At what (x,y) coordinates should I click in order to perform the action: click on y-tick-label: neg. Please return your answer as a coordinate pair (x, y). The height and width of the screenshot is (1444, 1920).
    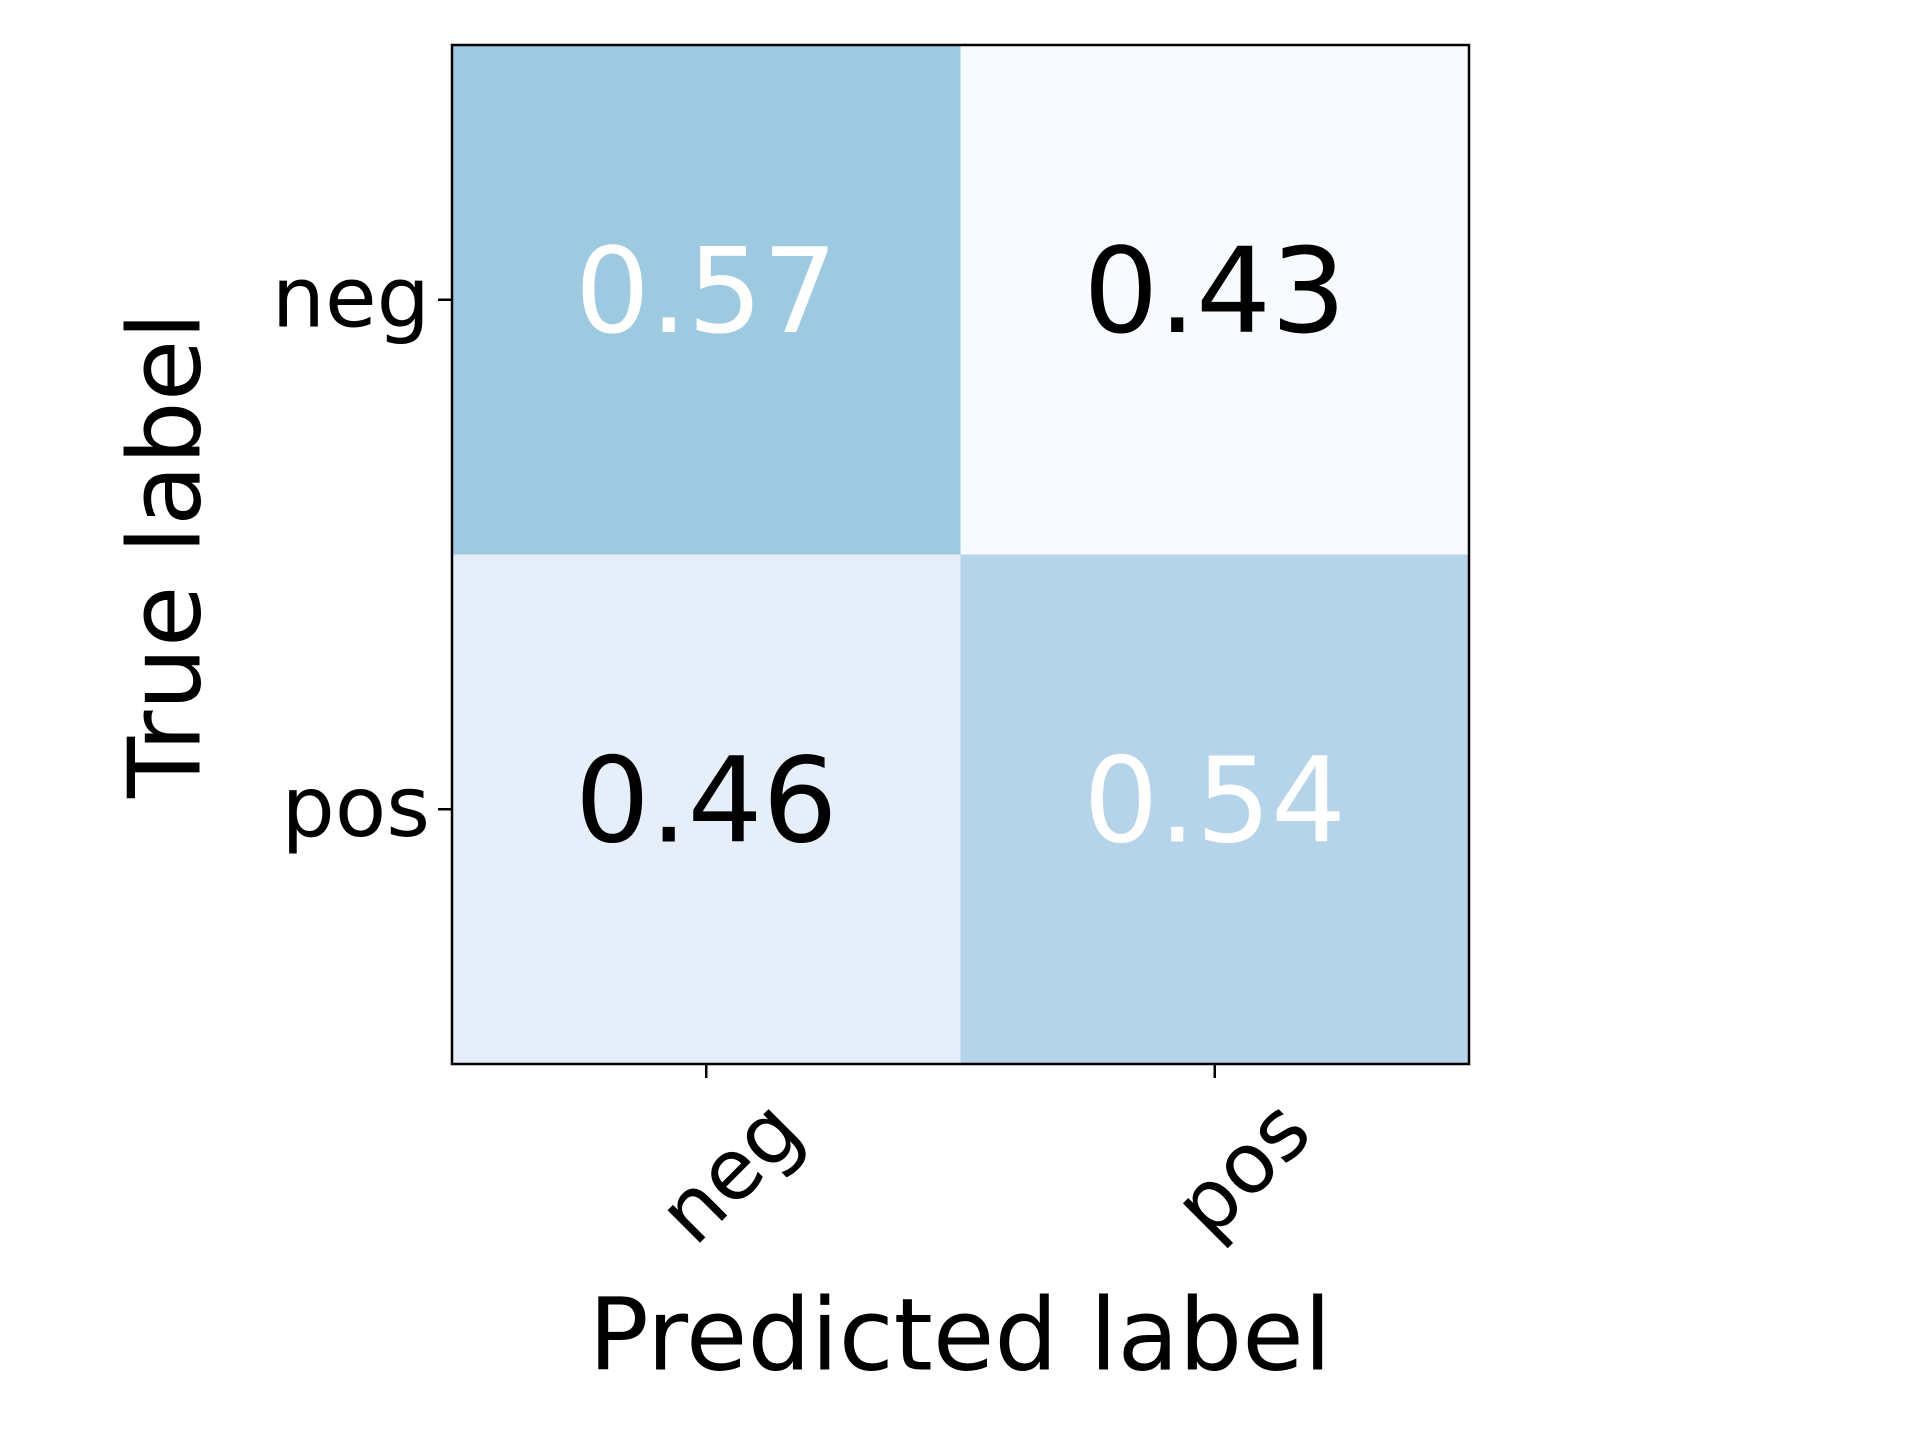
    Looking at the image, I should click on (351, 298).